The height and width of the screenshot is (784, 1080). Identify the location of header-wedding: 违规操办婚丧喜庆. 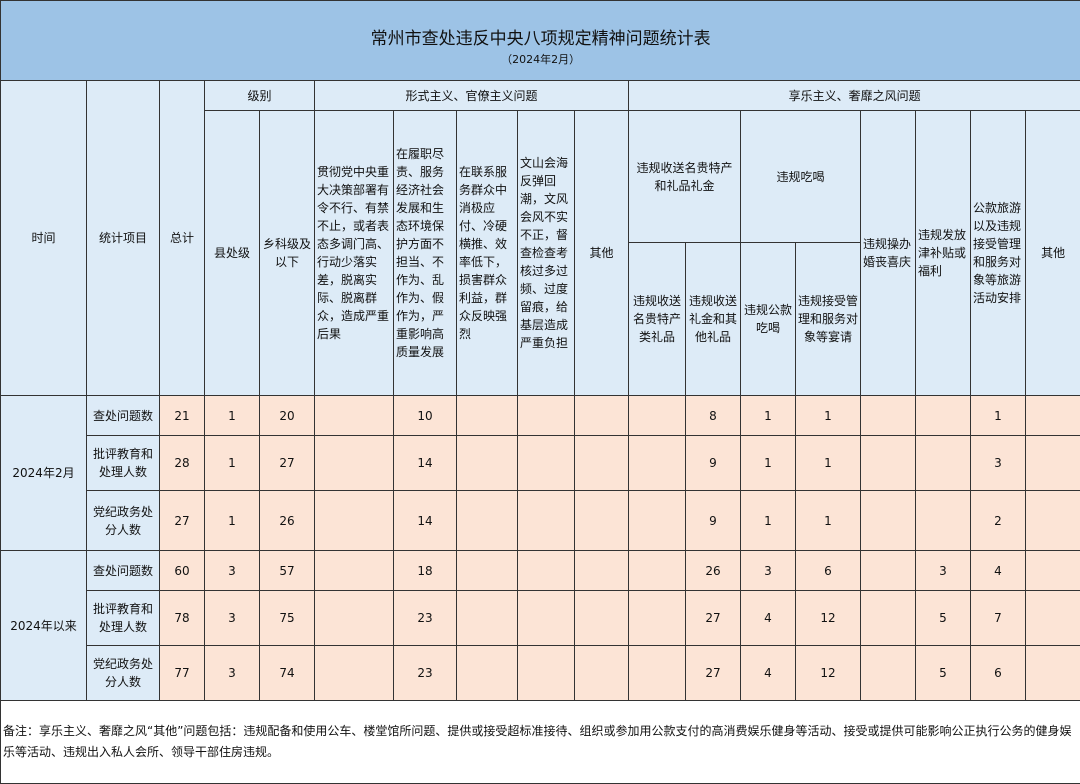
(888, 253).